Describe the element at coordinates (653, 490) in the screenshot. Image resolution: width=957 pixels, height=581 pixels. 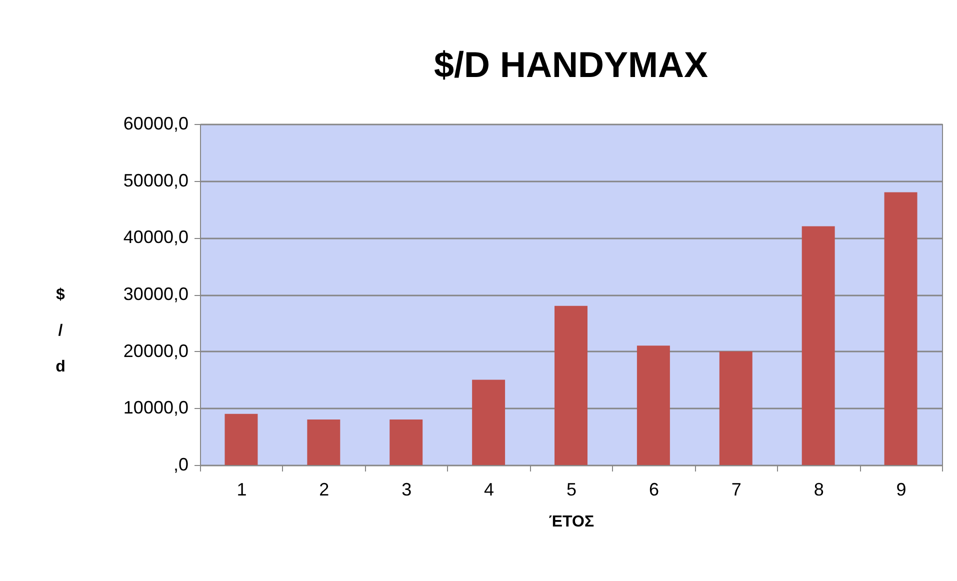
I see `x-tick-label: 6` at that location.